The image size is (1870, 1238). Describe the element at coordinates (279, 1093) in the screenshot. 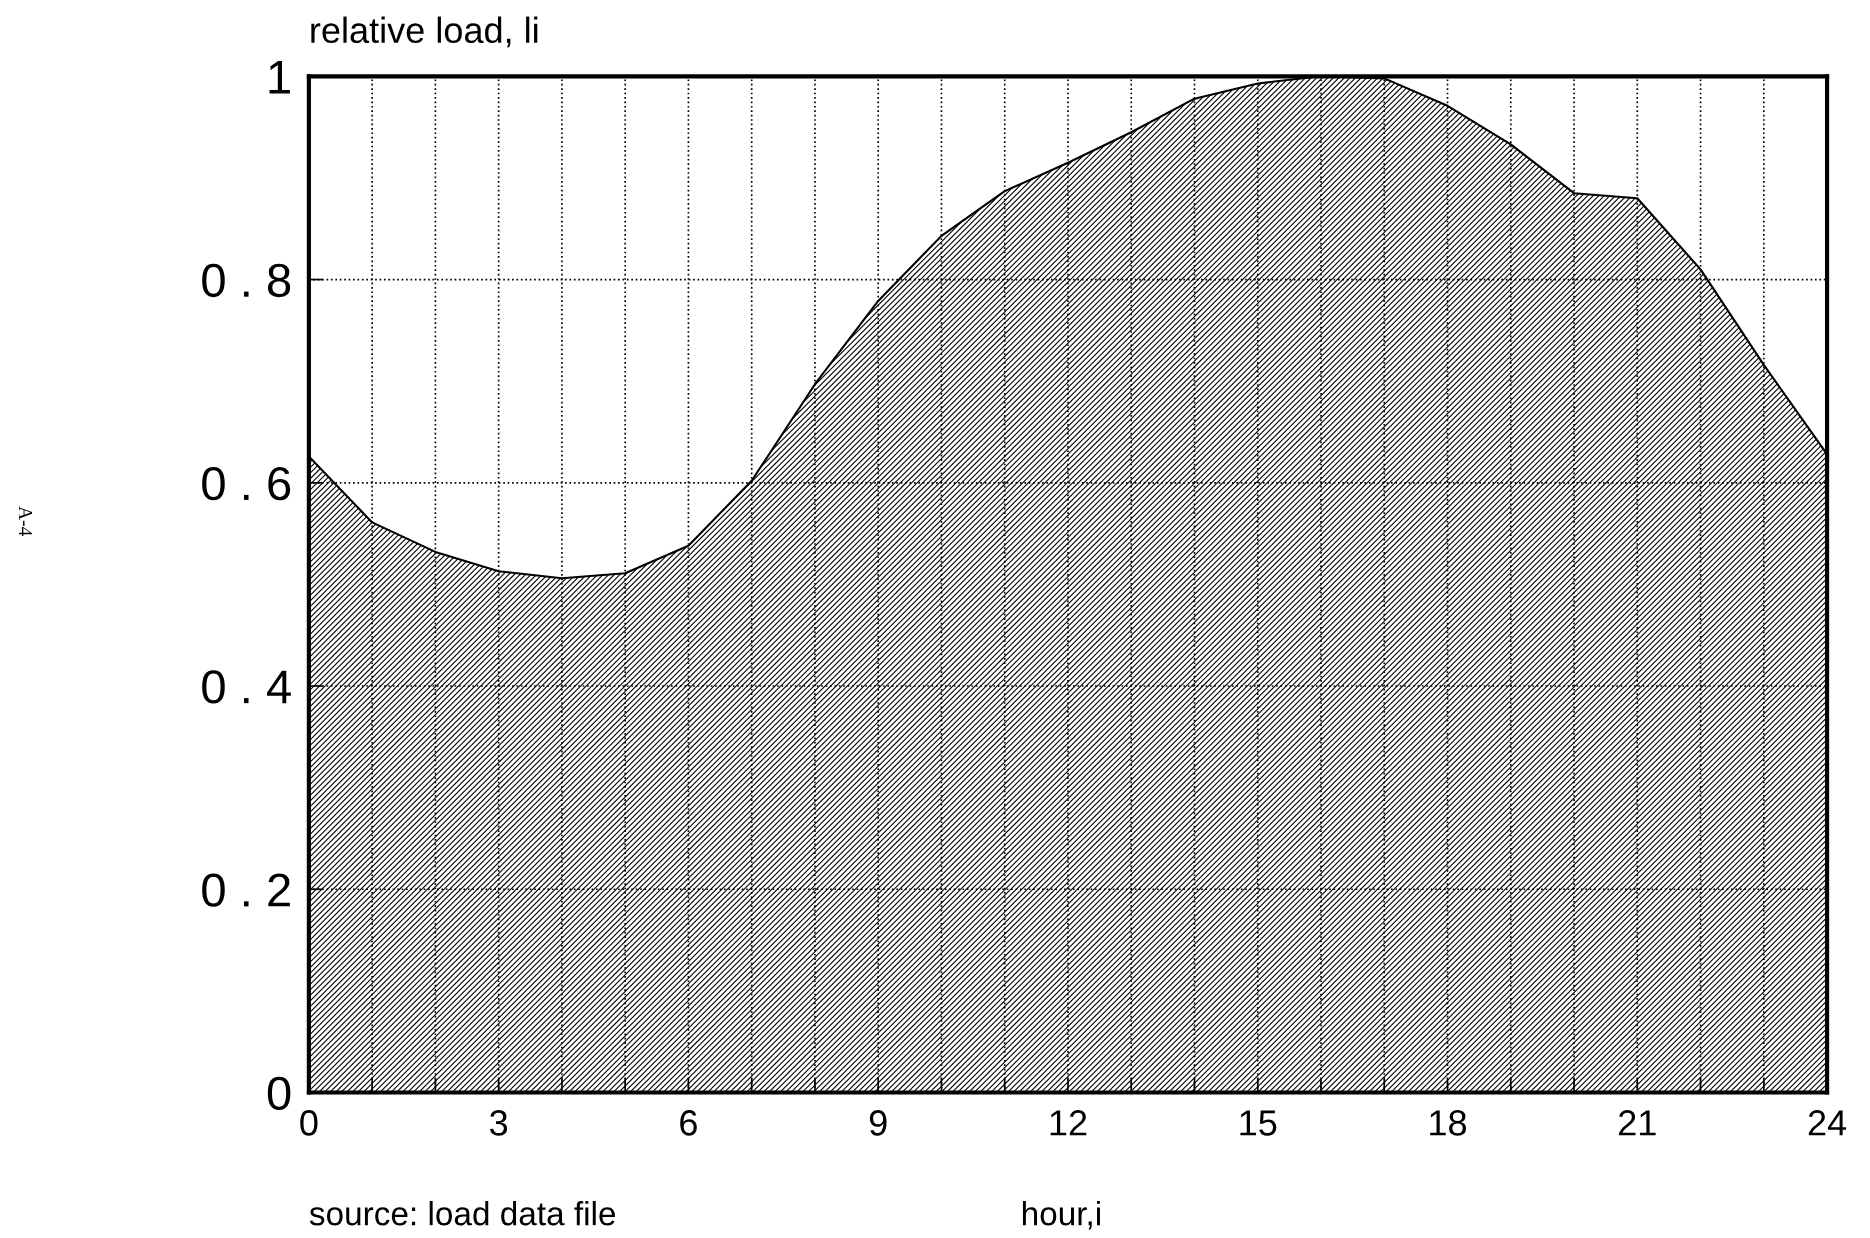

I see `y-tick-label: 0` at that location.